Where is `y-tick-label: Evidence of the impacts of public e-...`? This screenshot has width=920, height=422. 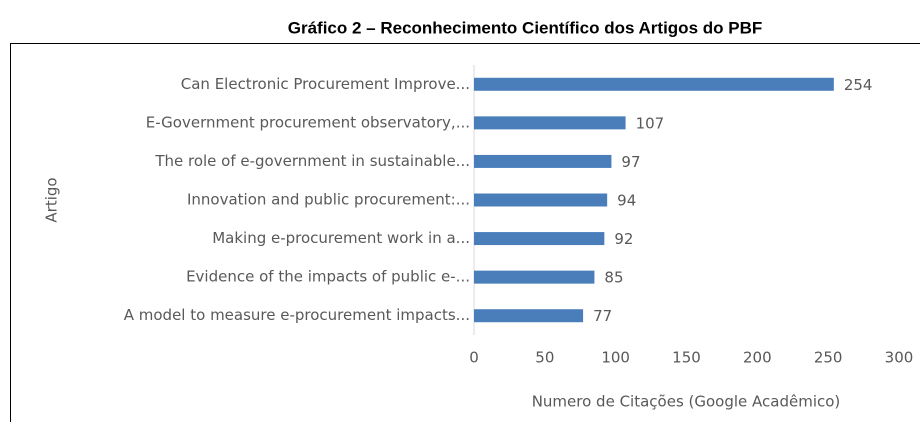 y-tick-label: Evidence of the impacts of public e-... is located at coordinates (328, 277).